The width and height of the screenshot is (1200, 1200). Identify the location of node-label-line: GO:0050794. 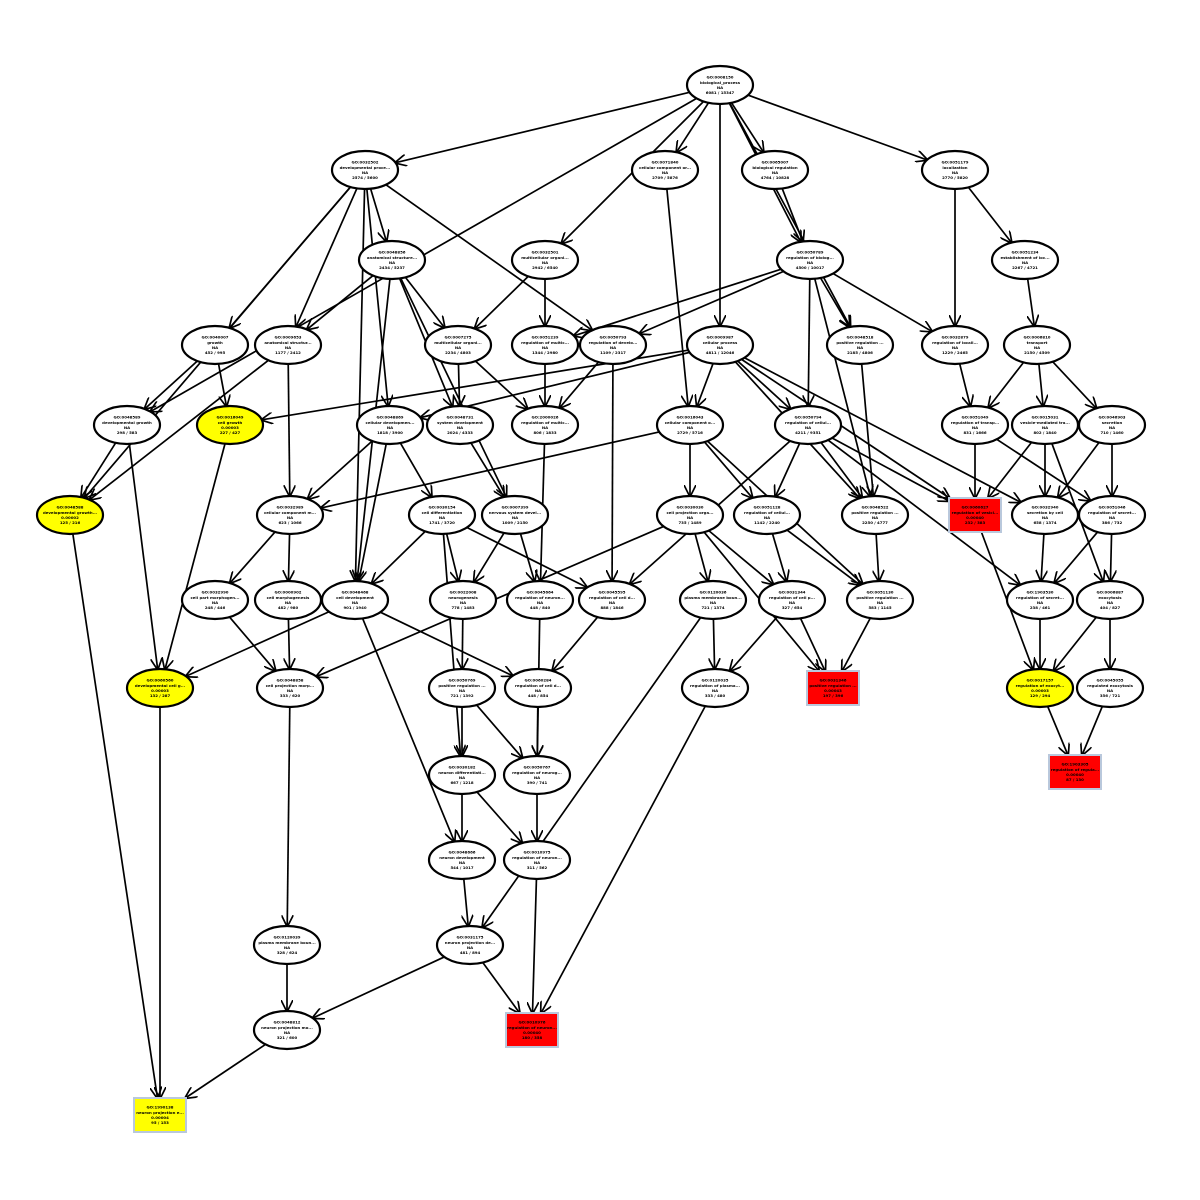
(807, 417).